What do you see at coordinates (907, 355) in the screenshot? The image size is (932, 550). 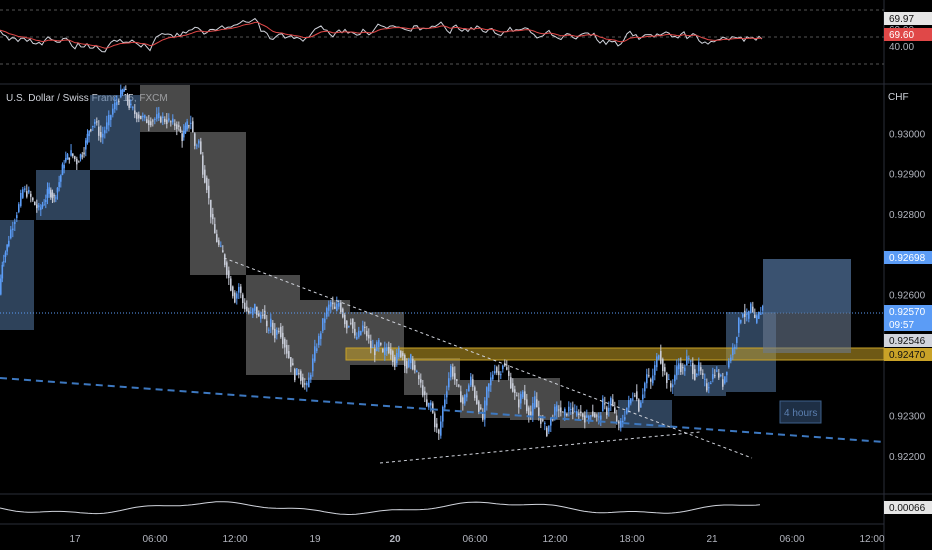 I see `zone-price-badge-text: 0.92470` at bounding box center [907, 355].